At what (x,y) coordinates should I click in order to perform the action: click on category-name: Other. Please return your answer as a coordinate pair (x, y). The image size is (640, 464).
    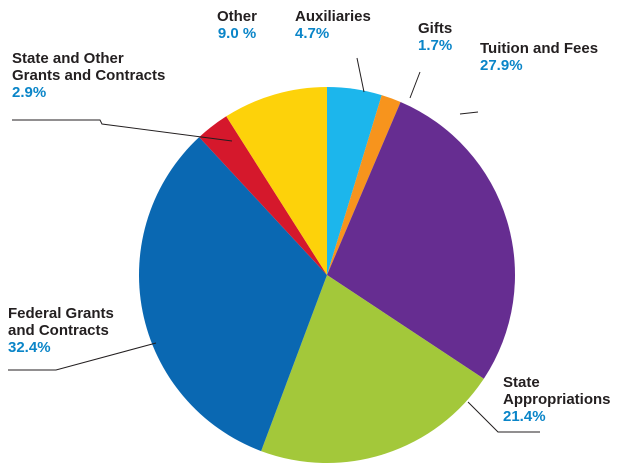
    Looking at the image, I should click on (236, 16).